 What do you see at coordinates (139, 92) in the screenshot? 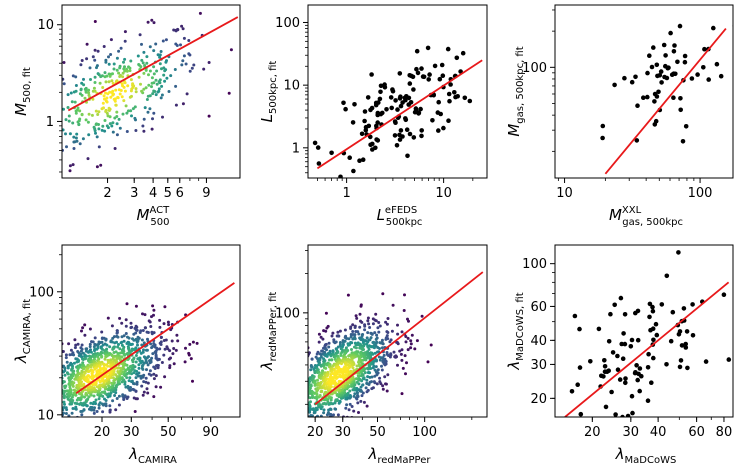
I see `scatter-points-act` at bounding box center [139, 92].